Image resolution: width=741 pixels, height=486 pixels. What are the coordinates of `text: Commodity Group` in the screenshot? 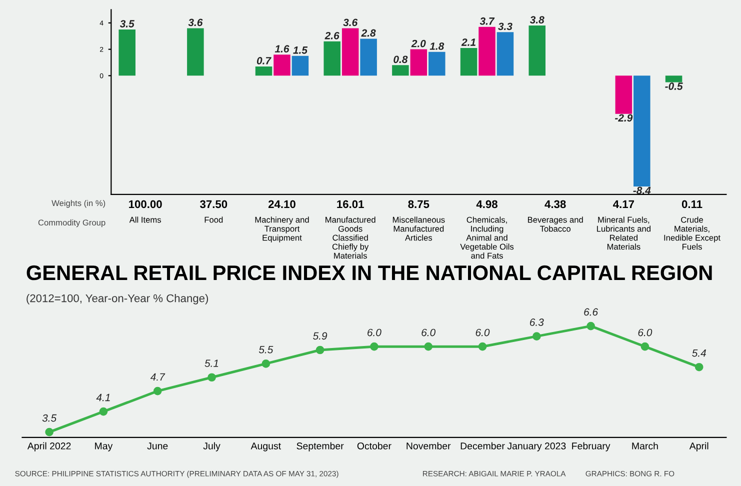 It's located at (72, 223).